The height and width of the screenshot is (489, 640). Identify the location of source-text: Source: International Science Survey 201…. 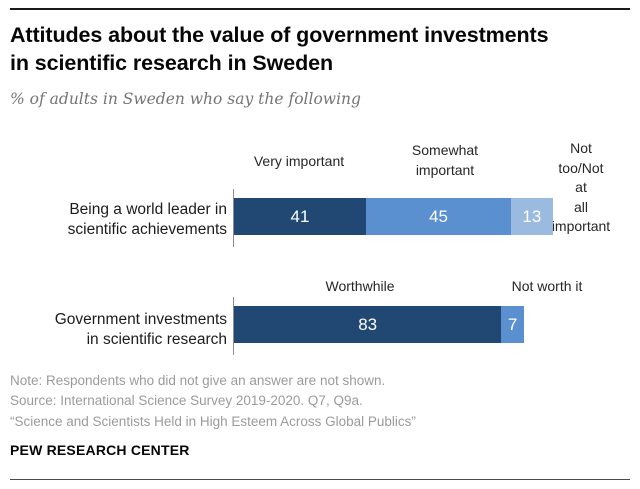
(186, 401).